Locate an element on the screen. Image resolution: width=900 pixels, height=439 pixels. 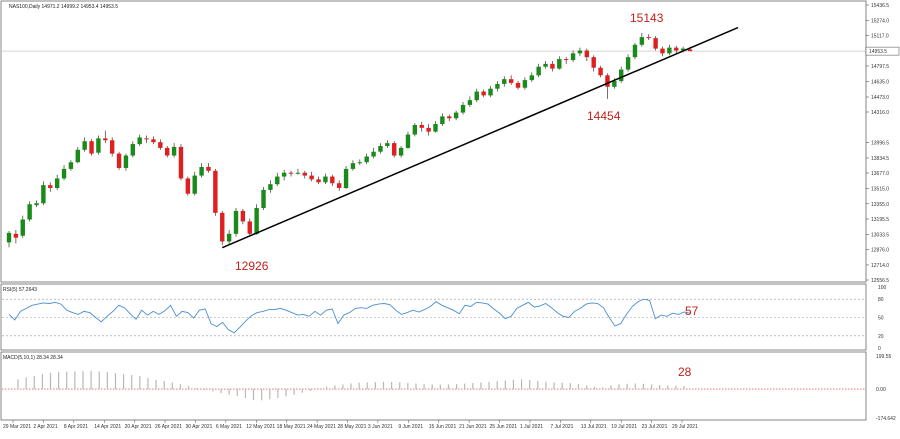
date-tick-label: 23 Jul 2021 is located at coordinates (655, 427).